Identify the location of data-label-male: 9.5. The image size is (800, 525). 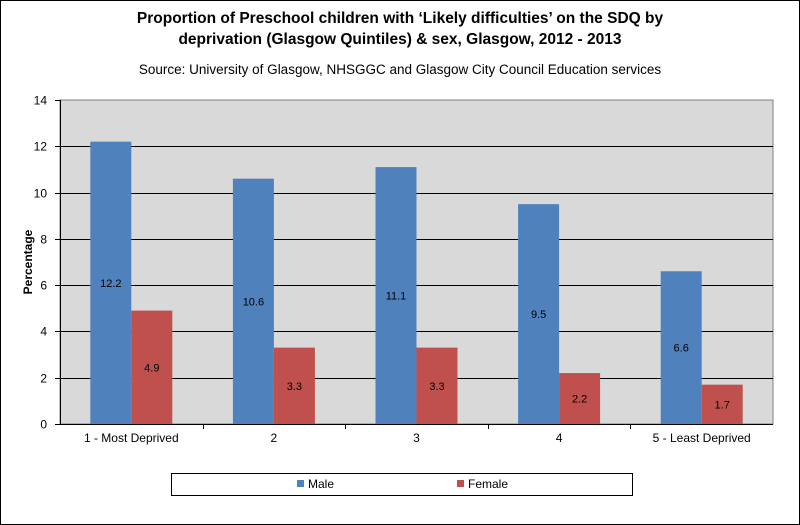
(538, 315).